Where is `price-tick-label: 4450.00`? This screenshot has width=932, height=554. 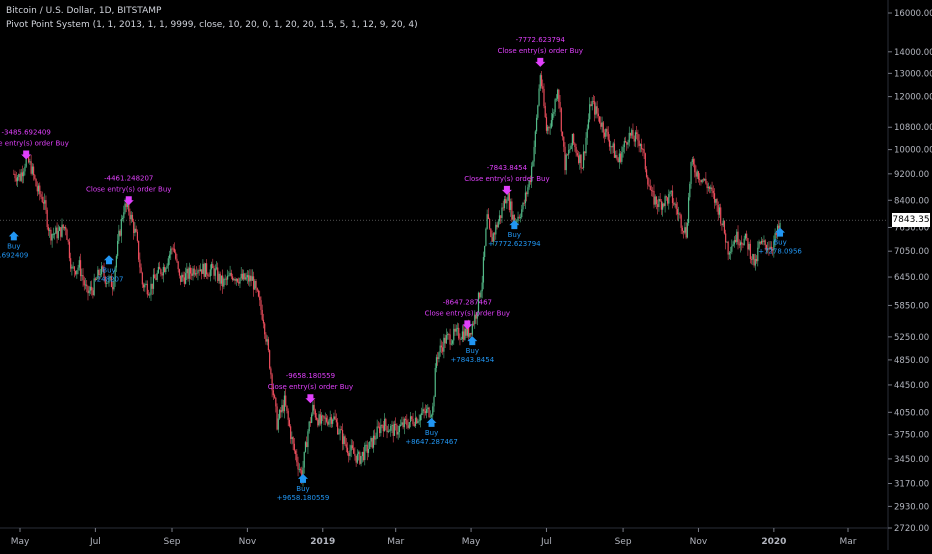 price-tick-label: 4450.00 is located at coordinates (911, 386).